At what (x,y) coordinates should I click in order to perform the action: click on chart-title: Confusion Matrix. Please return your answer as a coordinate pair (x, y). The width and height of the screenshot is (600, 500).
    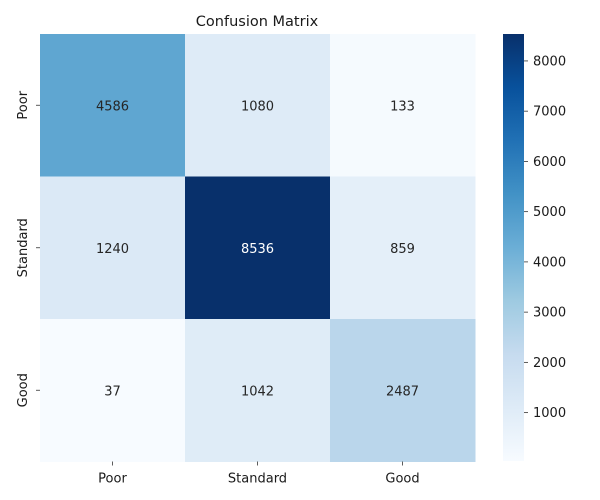
    Looking at the image, I should click on (257, 22).